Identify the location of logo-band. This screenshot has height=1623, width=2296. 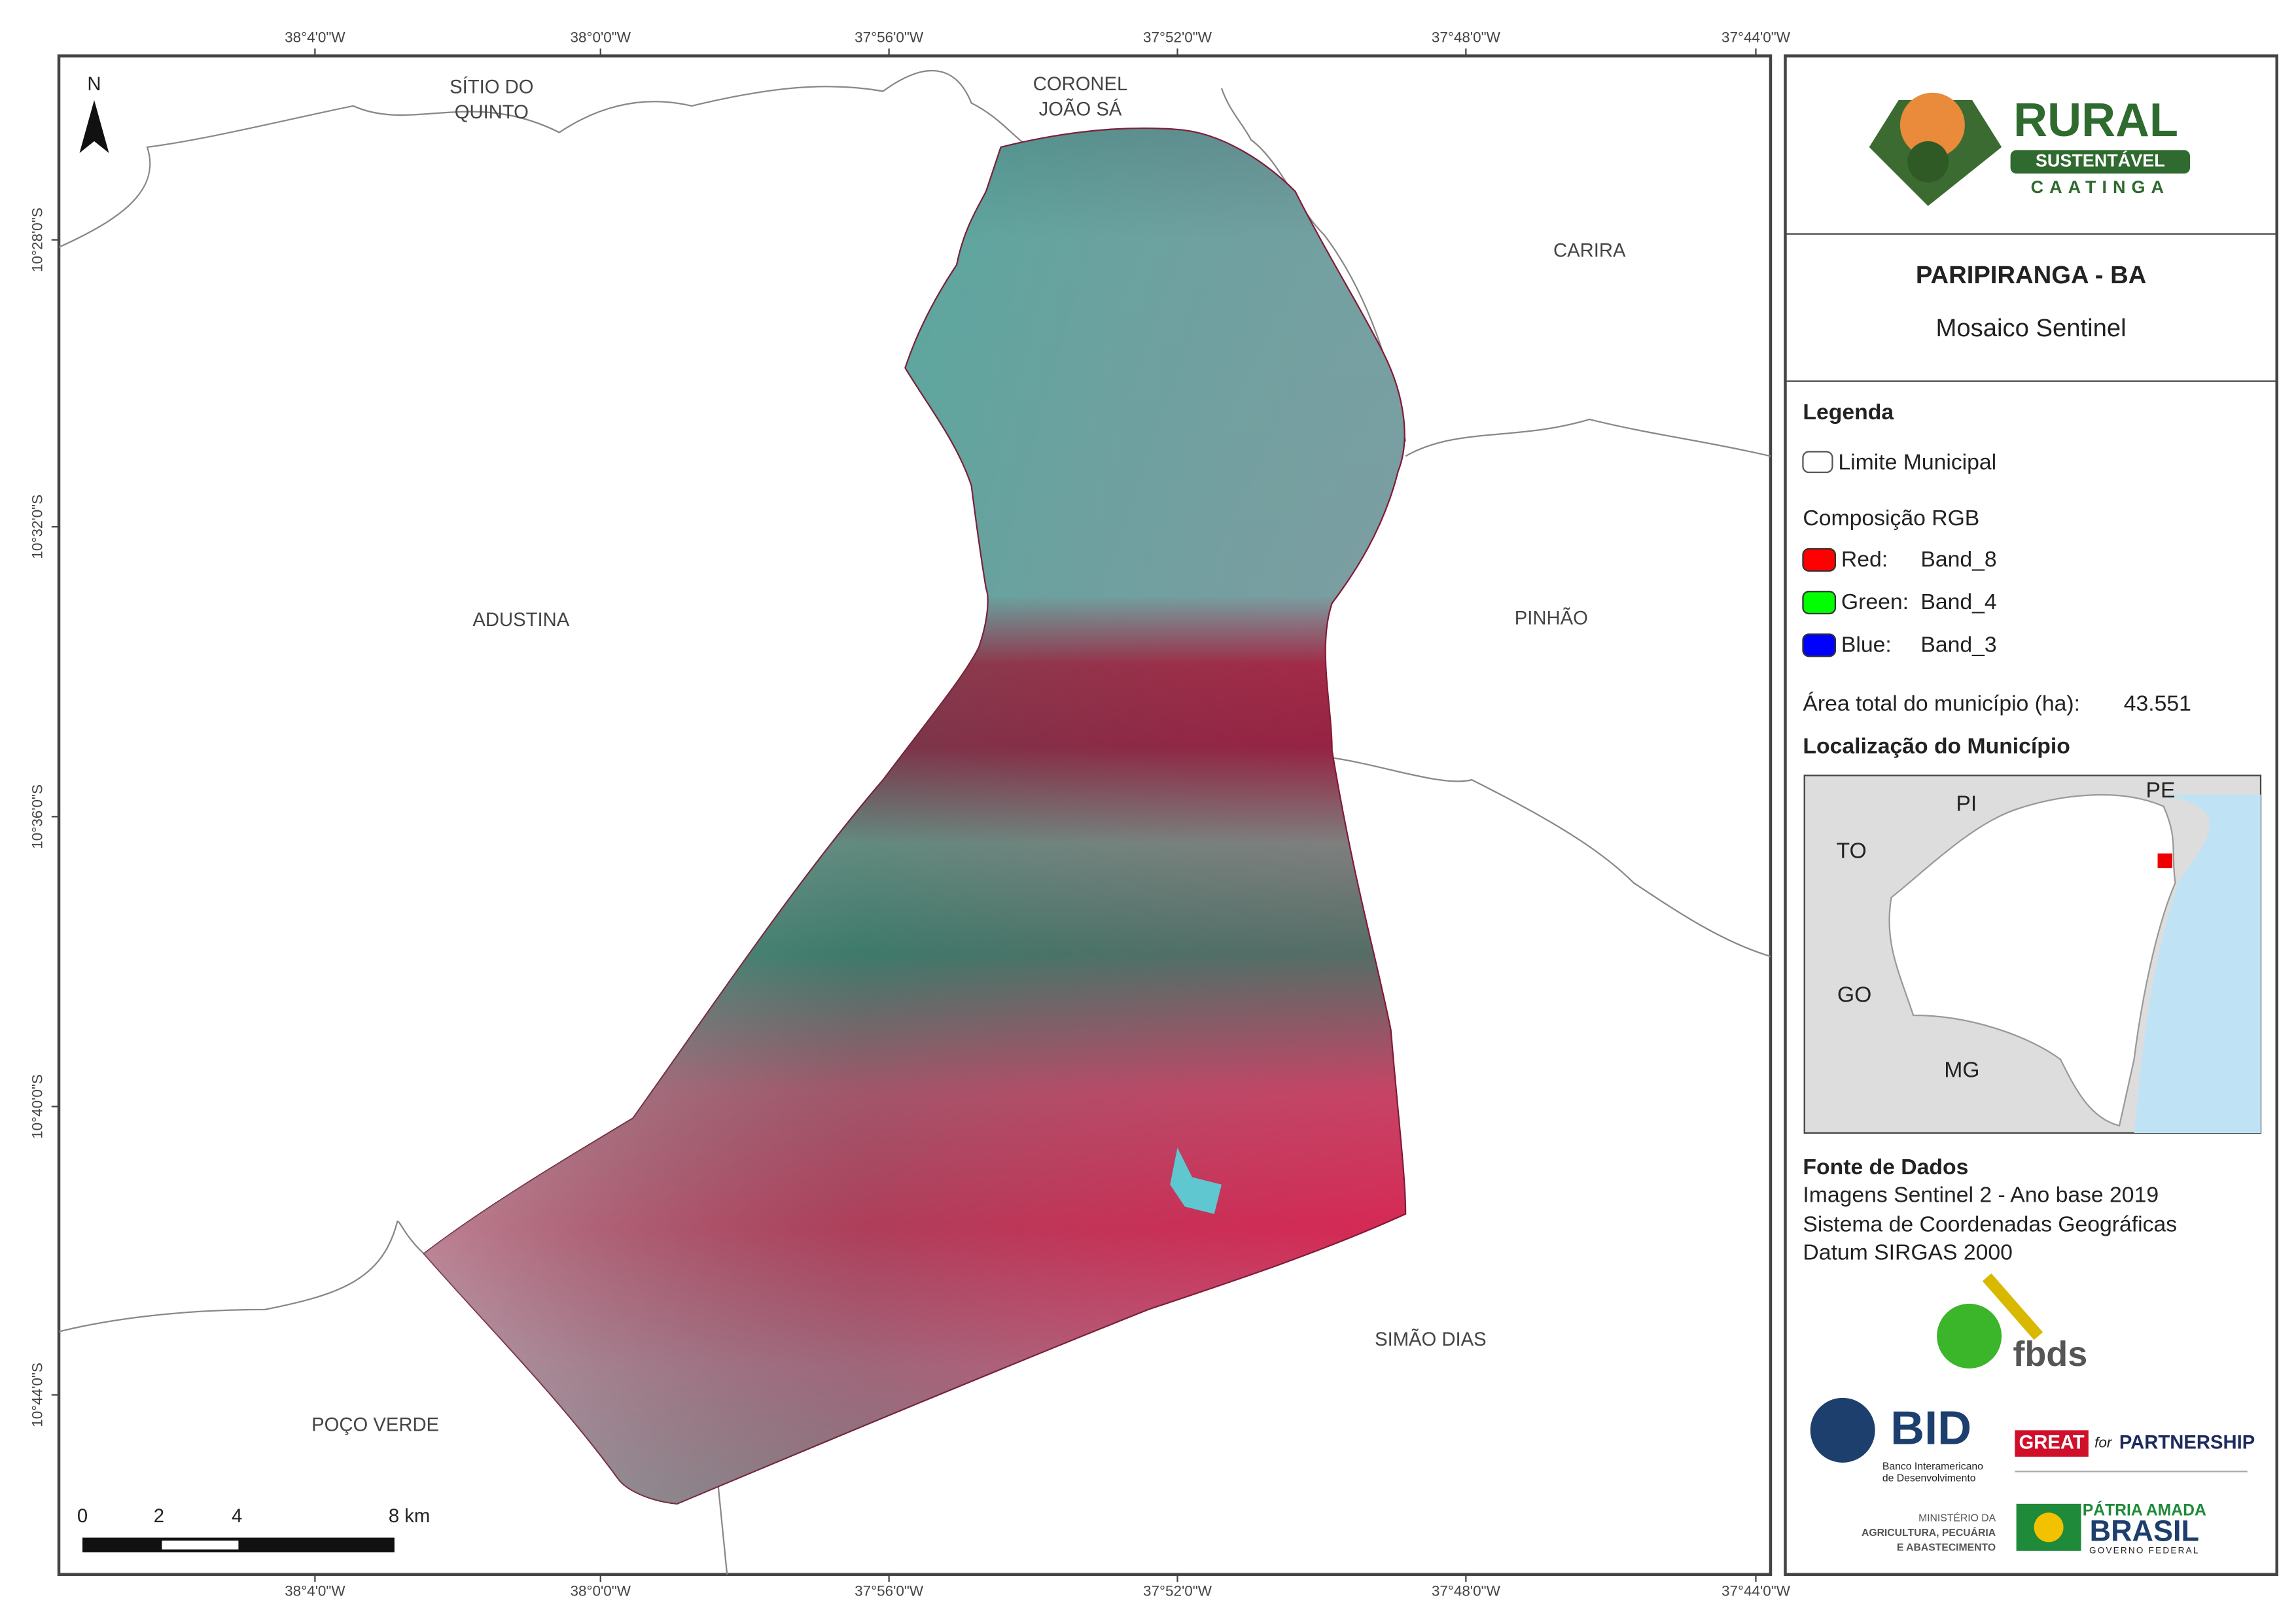
(2100, 162).